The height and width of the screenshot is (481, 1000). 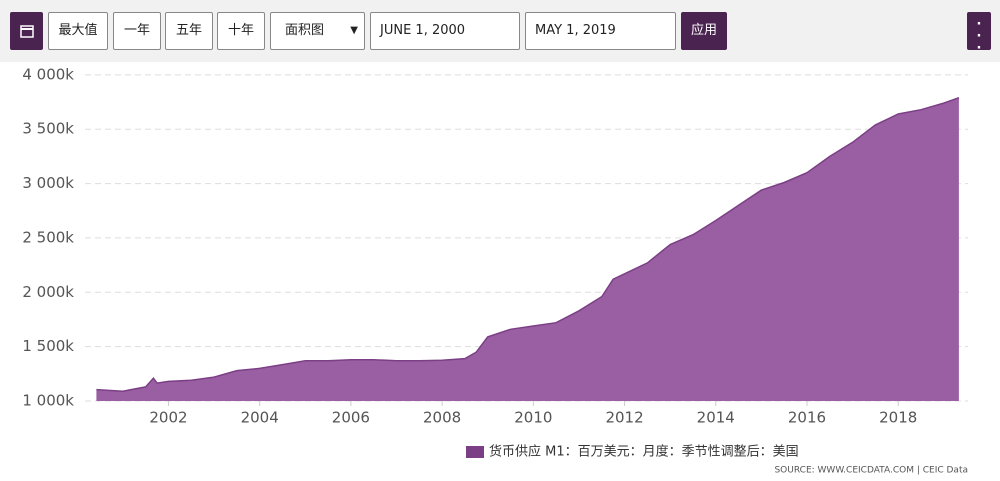 What do you see at coordinates (871, 471) in the screenshot?
I see `source-note: SOURCE: WWW.CEICDATA.COM | CEIC Data` at bounding box center [871, 471].